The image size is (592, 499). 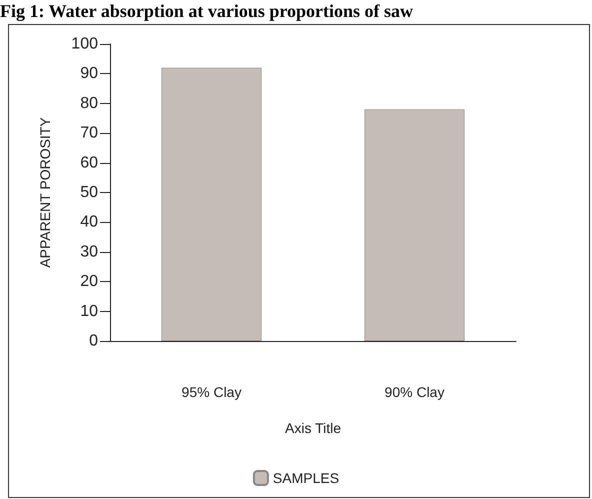 What do you see at coordinates (89, 163) in the screenshot?
I see `y-tick-label: 60` at bounding box center [89, 163].